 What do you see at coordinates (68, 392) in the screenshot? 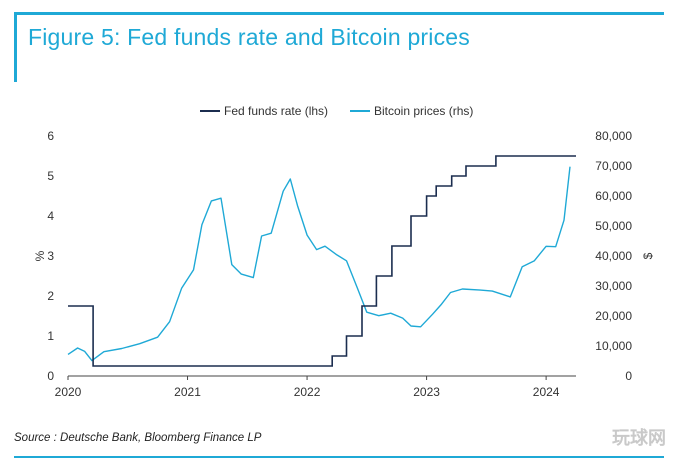
I see `x-tick-label: 2020` at bounding box center [68, 392].